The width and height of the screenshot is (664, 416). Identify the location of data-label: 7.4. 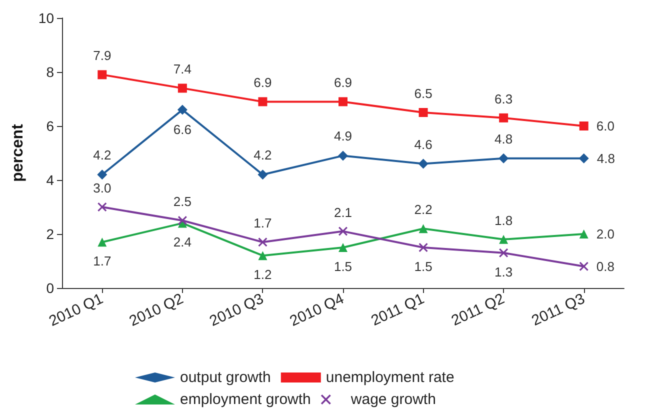
(182, 69).